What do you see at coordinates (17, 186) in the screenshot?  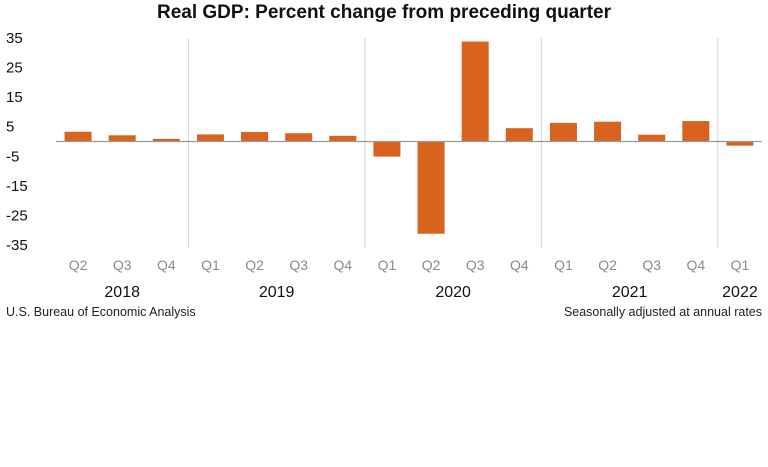 I see `y-tick-label: -15` at bounding box center [17, 186].